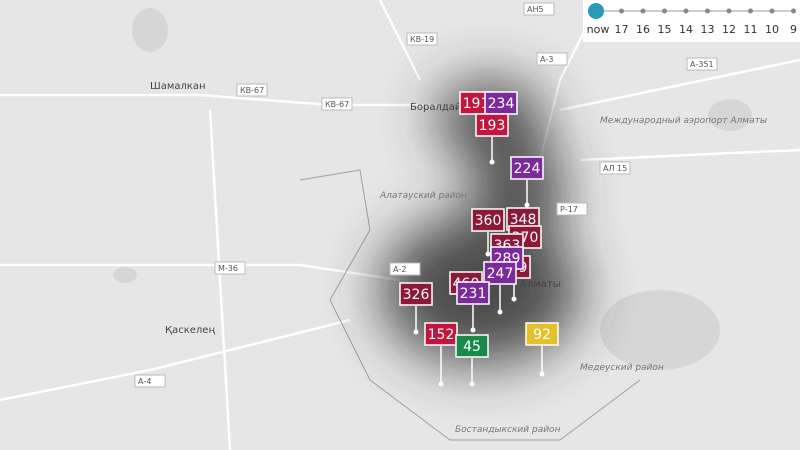 The height and width of the screenshot is (450, 800). I want to click on aqi-marker: 152, so click(441, 354).